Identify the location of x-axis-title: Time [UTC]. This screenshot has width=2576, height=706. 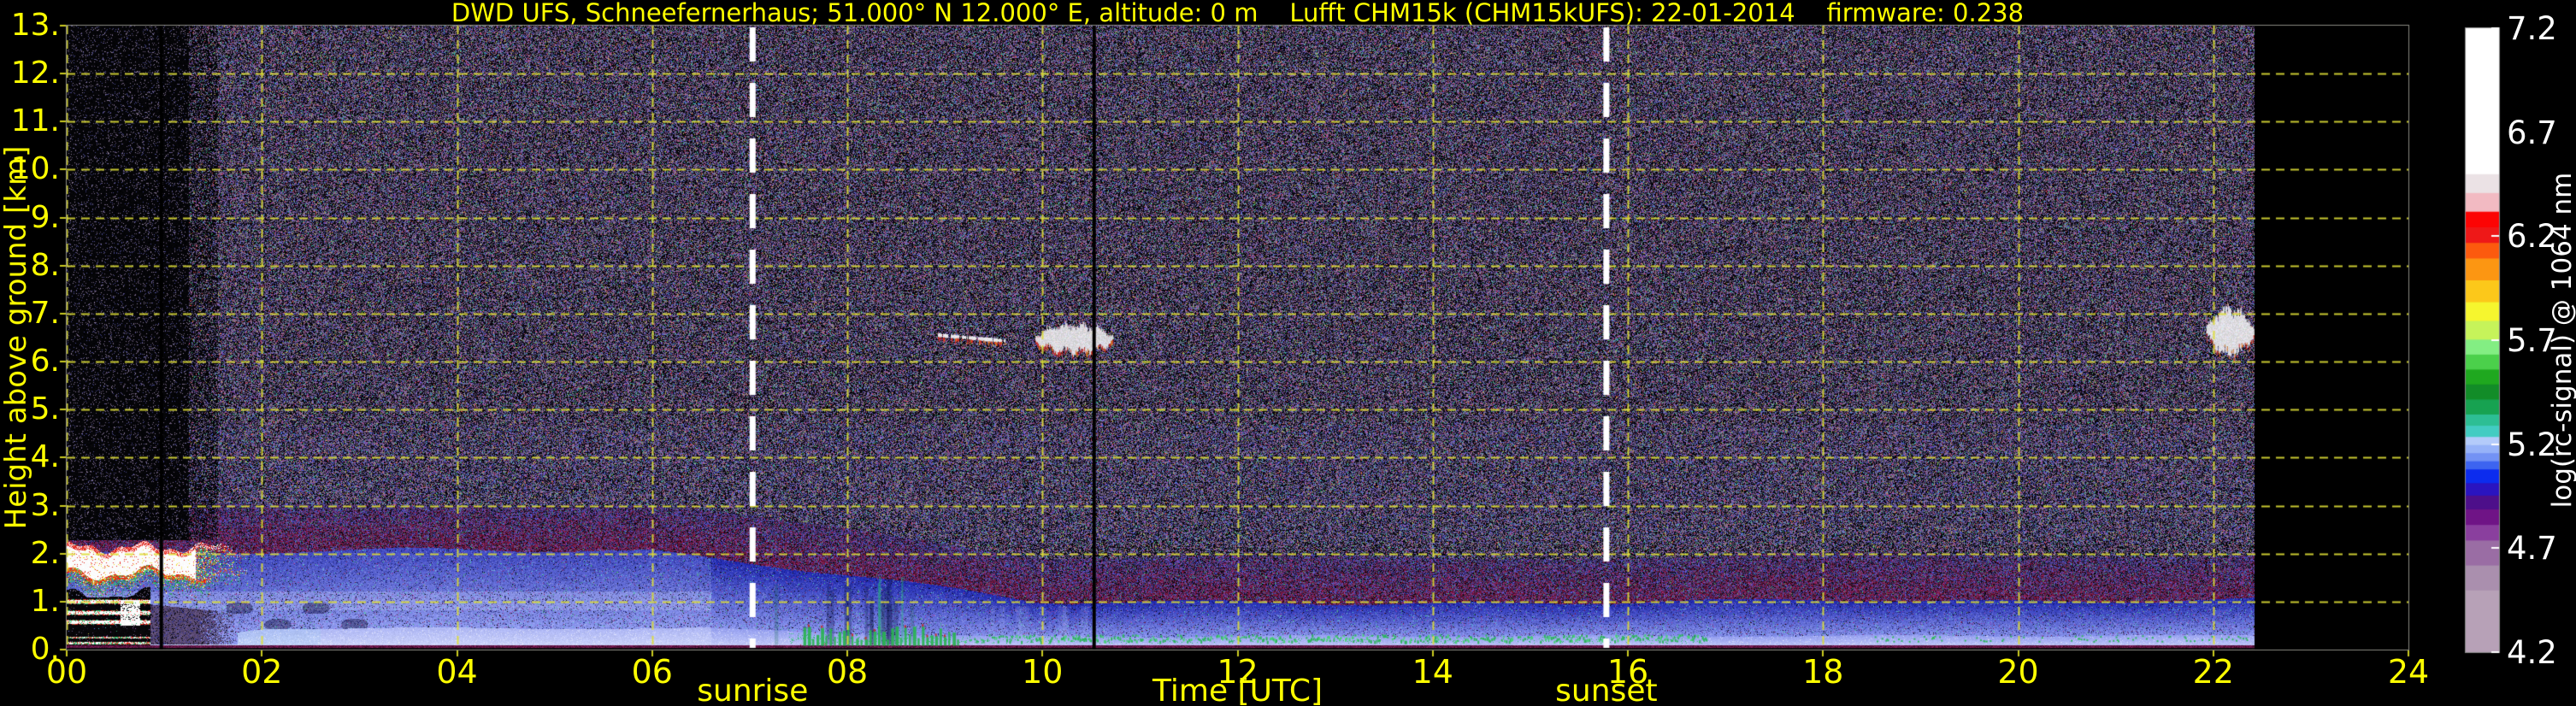
(1237, 690).